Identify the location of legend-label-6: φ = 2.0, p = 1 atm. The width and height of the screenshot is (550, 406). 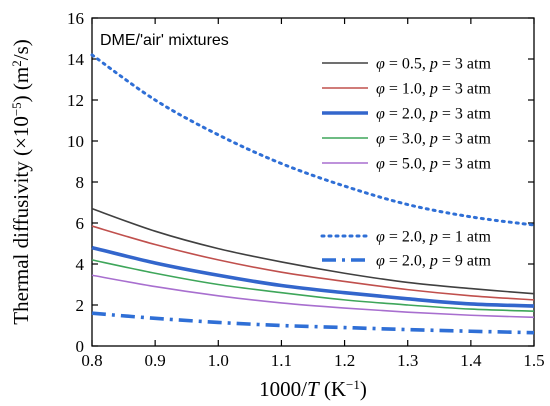
(433, 237).